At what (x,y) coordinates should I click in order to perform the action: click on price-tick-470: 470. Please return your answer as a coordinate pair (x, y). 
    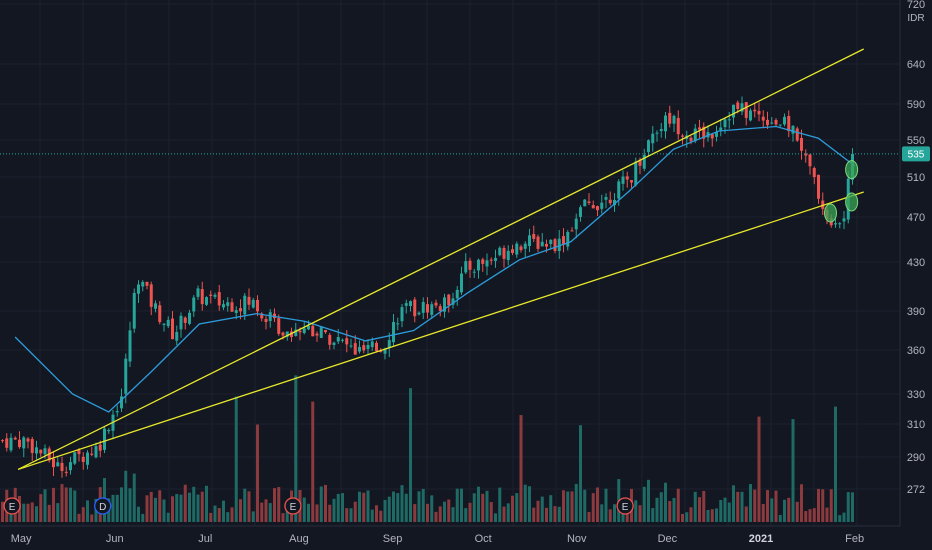
    Looking at the image, I should click on (916, 218).